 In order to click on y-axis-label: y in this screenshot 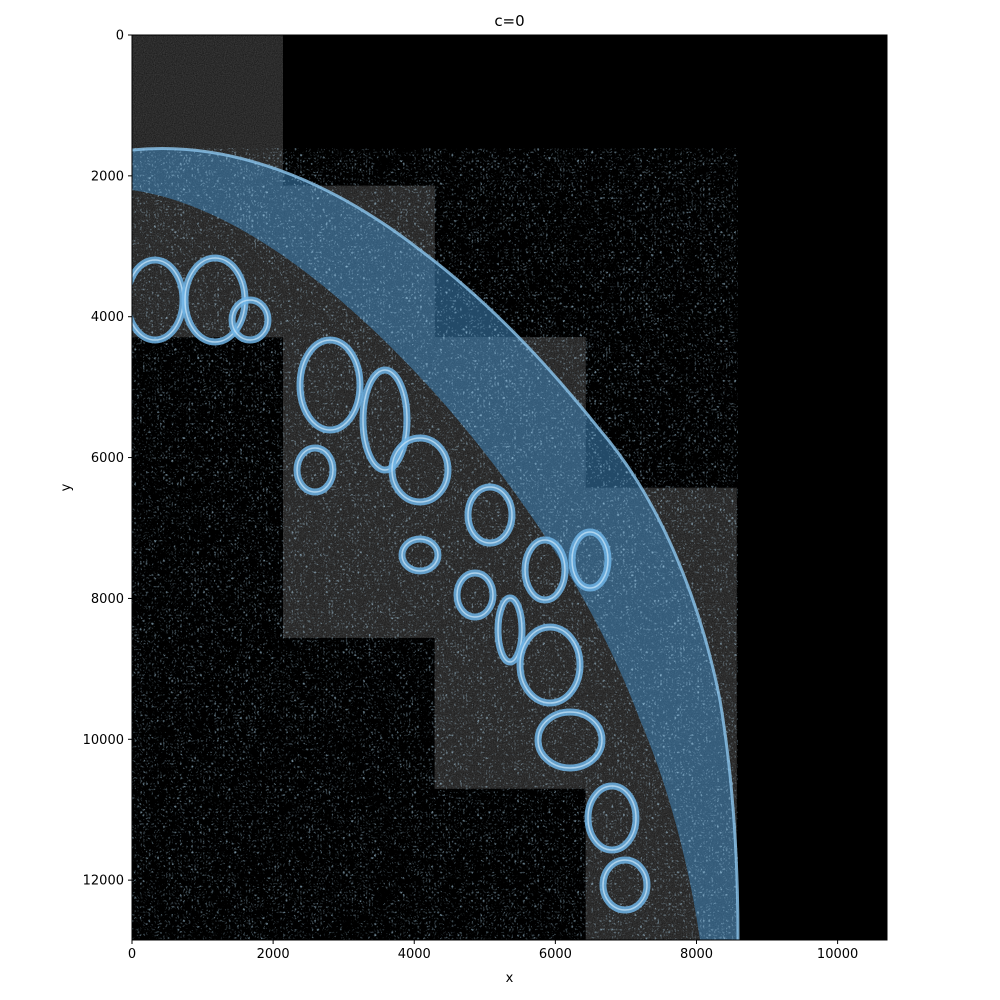, I will do `click(66, 487)`.